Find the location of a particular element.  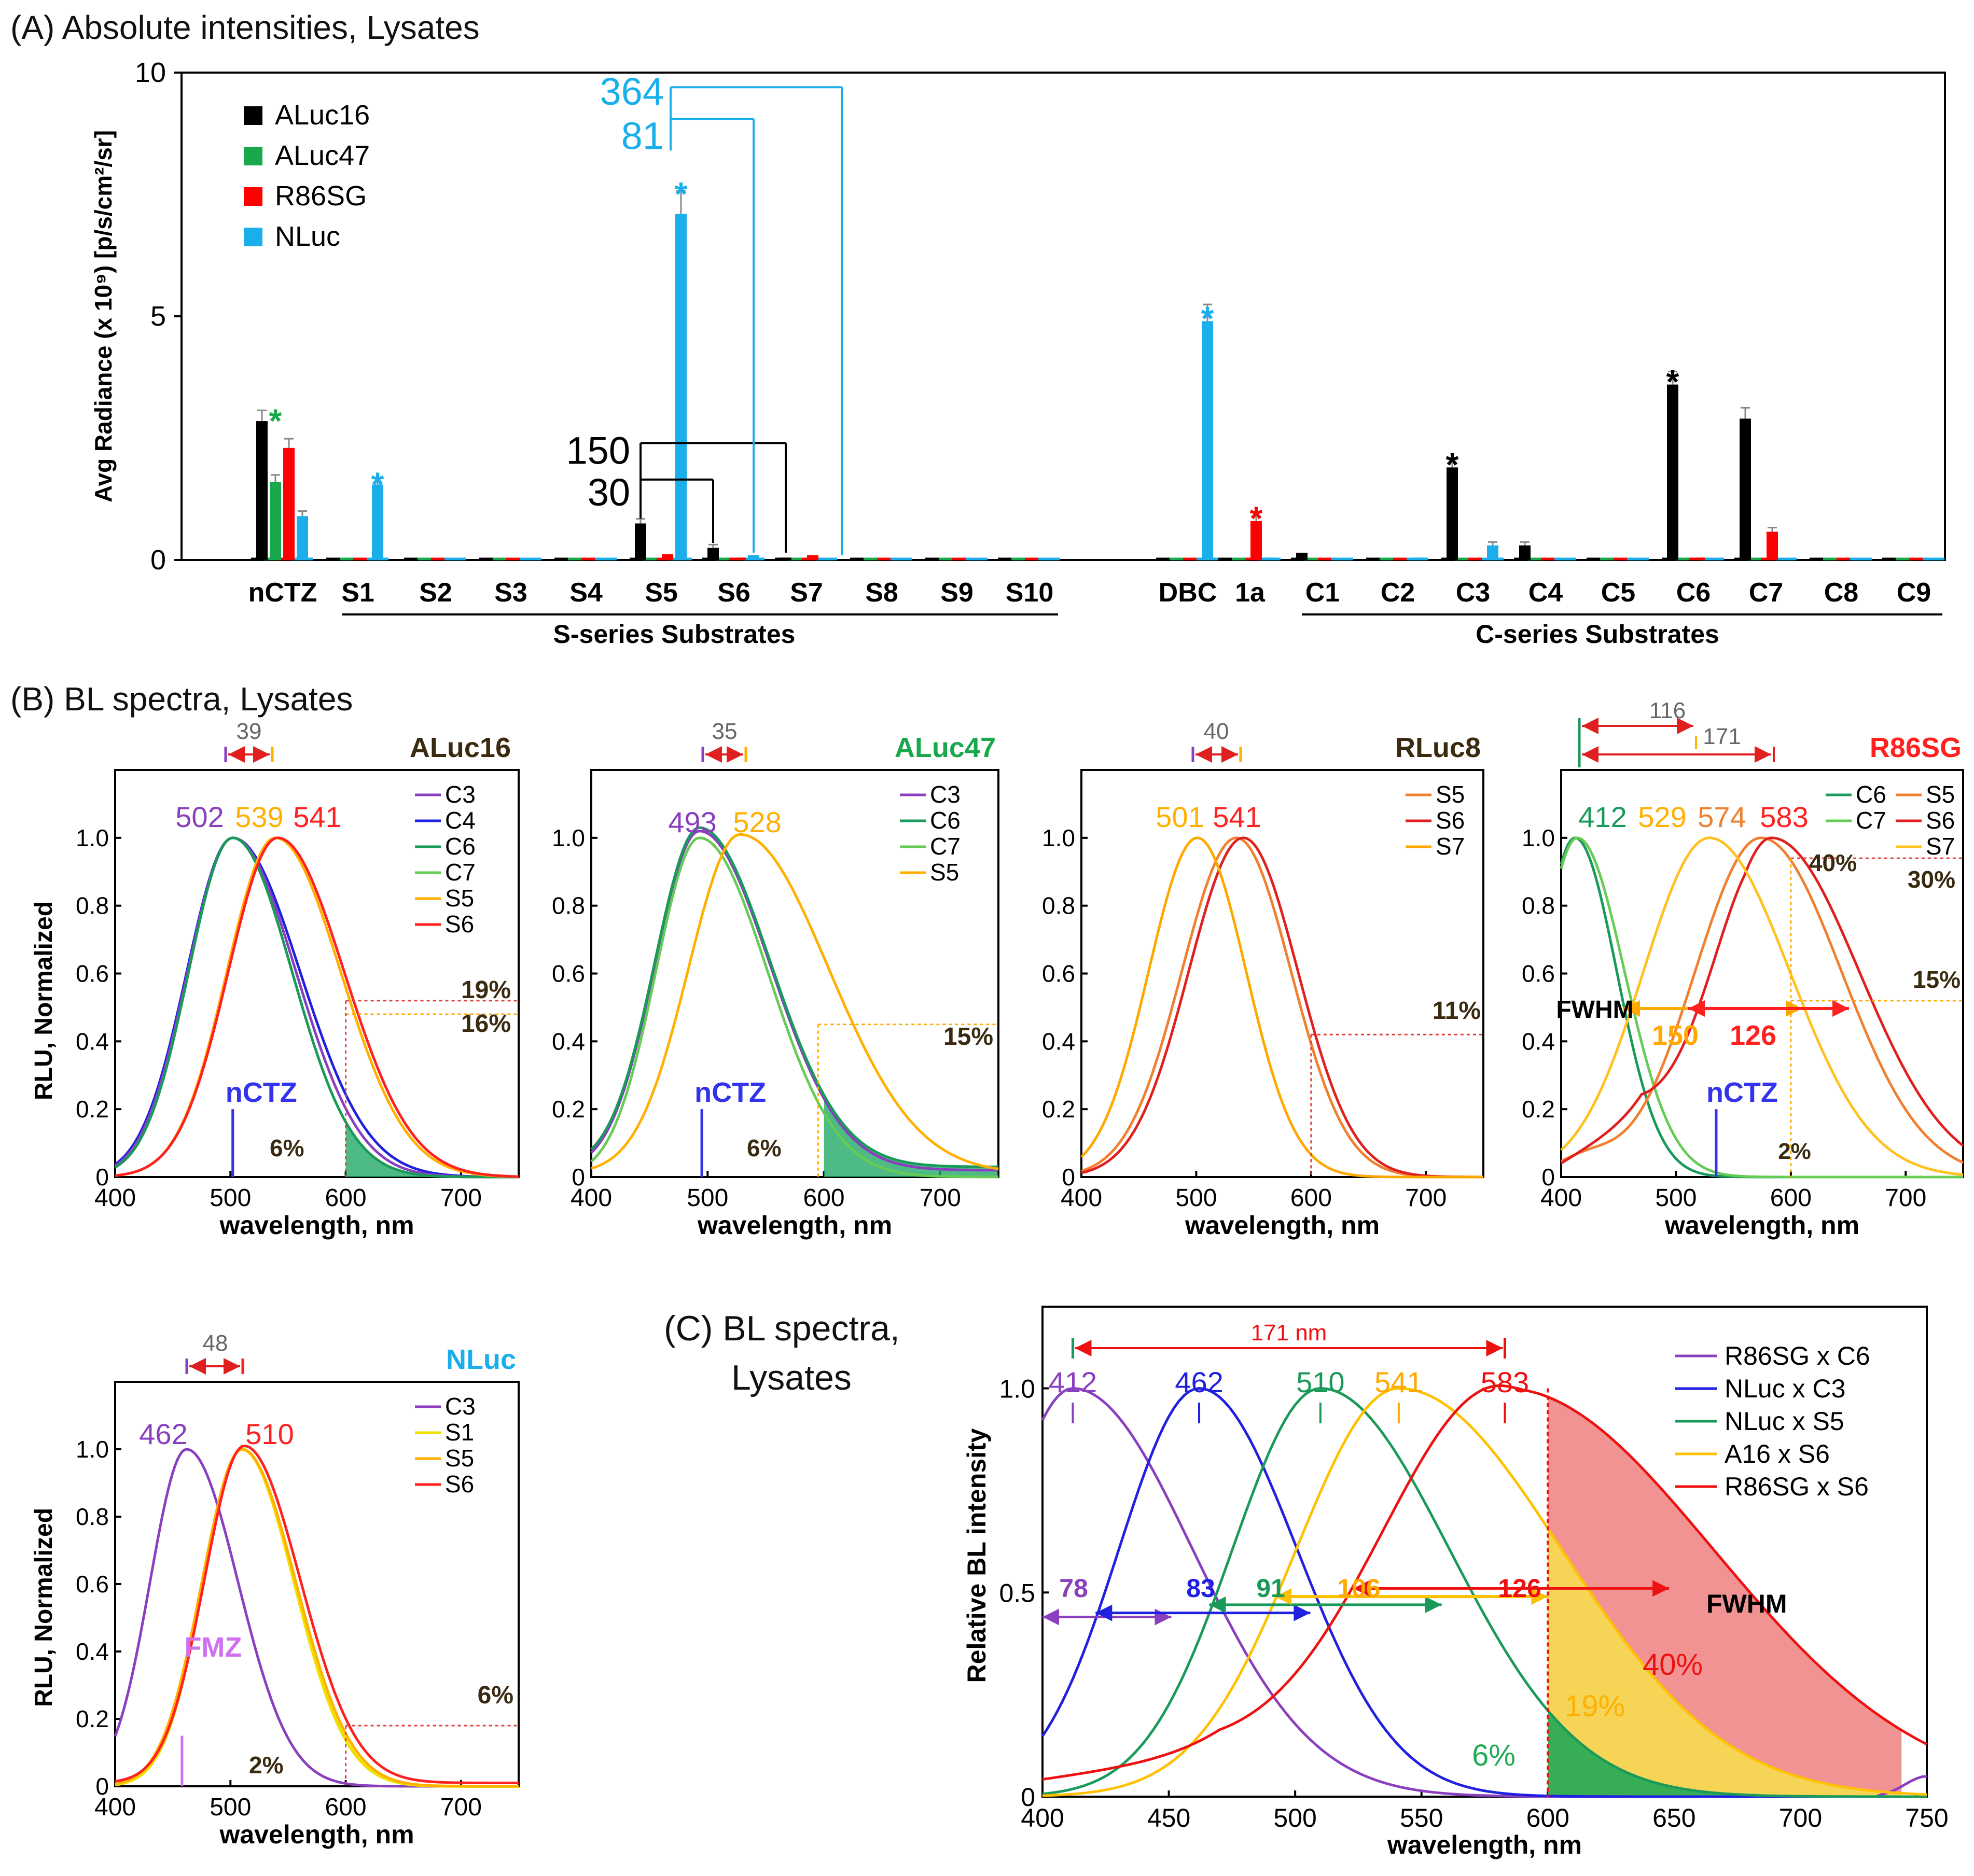

panel-c-title-2: Lysates is located at coordinates (791, 1377).